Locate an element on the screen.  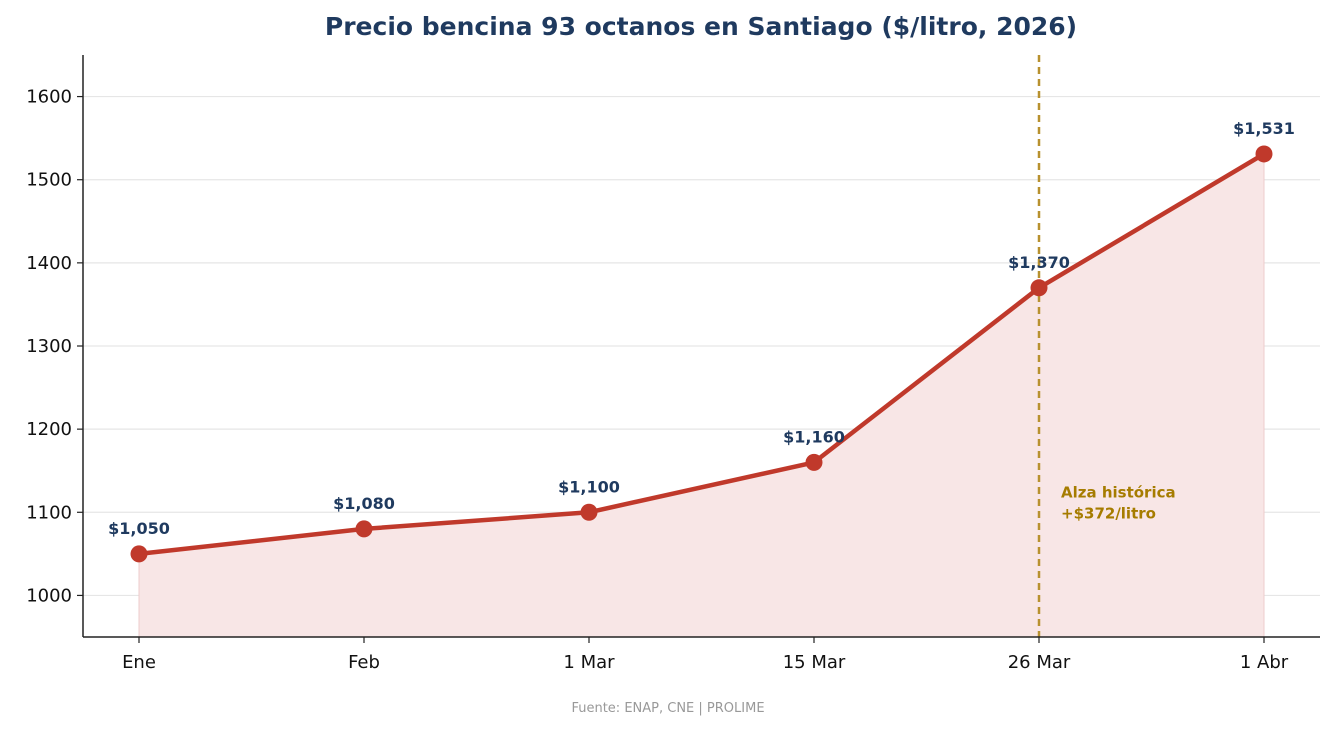
y-tick-label: 1300 is located at coordinates (49, 346).